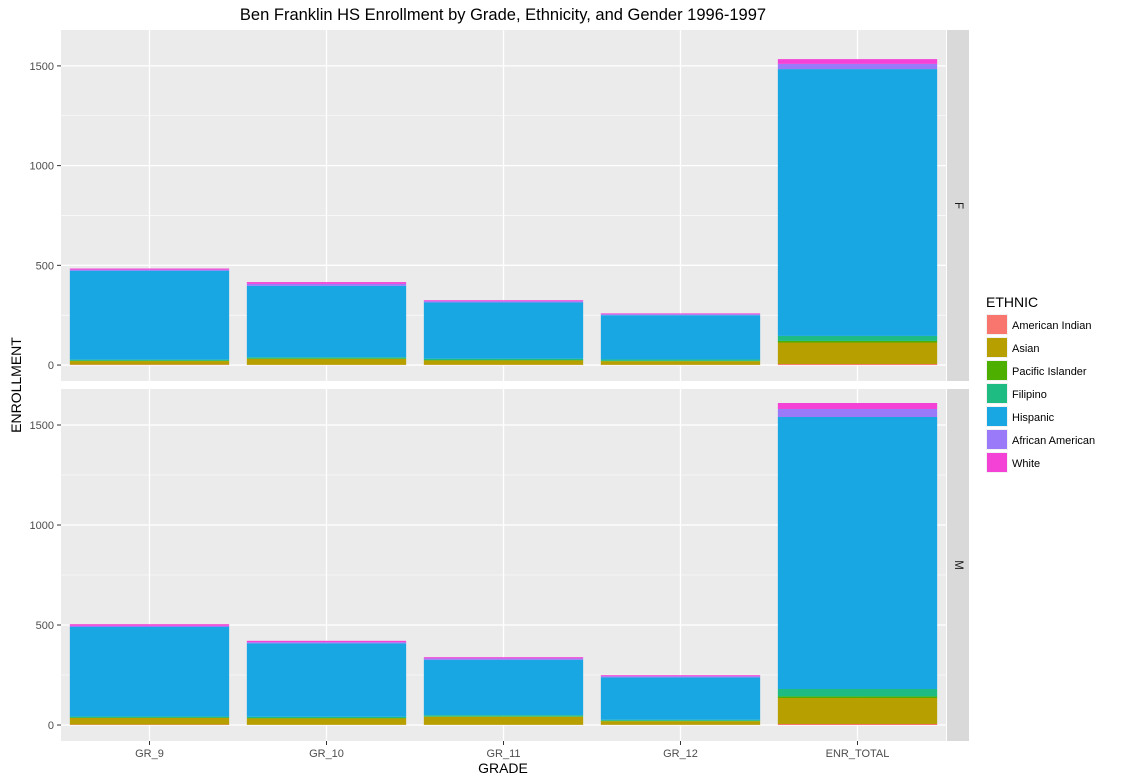 The height and width of the screenshot is (783, 1126). I want to click on x-tick-label: GR_9, so click(149, 754).